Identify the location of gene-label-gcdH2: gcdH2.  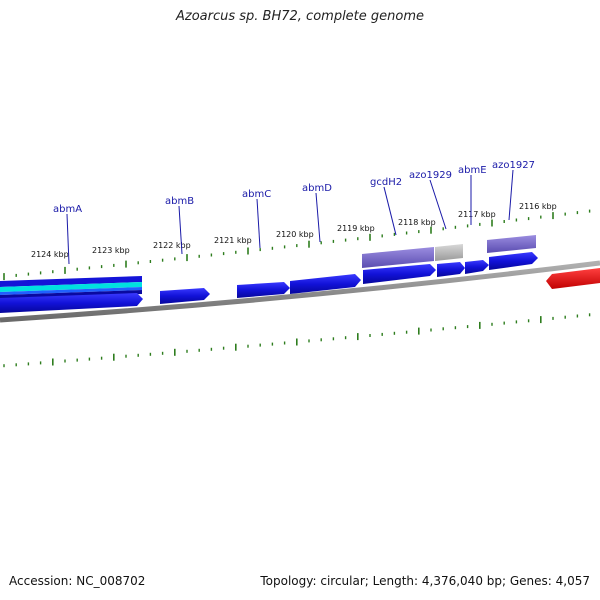
(386, 182).